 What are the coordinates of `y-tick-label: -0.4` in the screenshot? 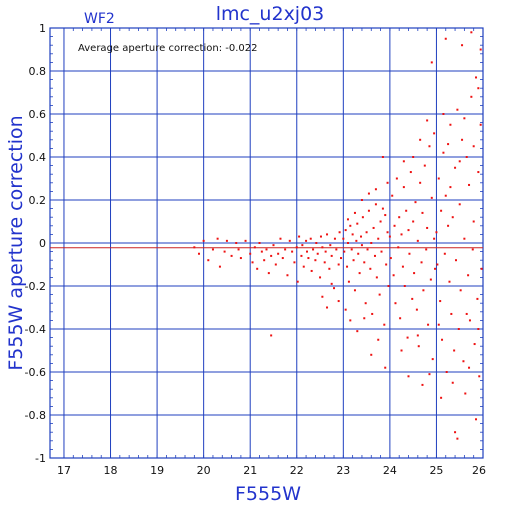 It's located at (35, 329).